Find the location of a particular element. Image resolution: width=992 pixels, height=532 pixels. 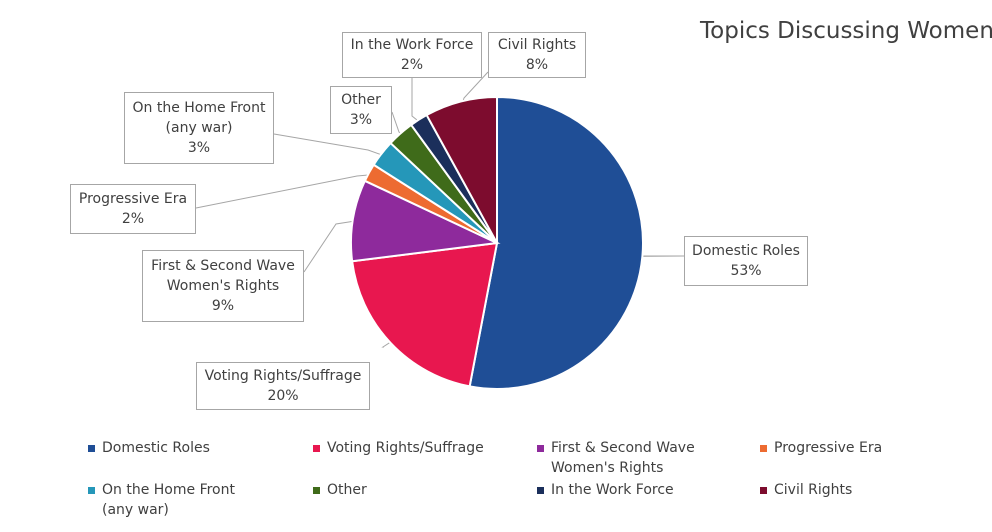

legend-item-domestic-roles: Domestic Roles is located at coordinates (149, 448).